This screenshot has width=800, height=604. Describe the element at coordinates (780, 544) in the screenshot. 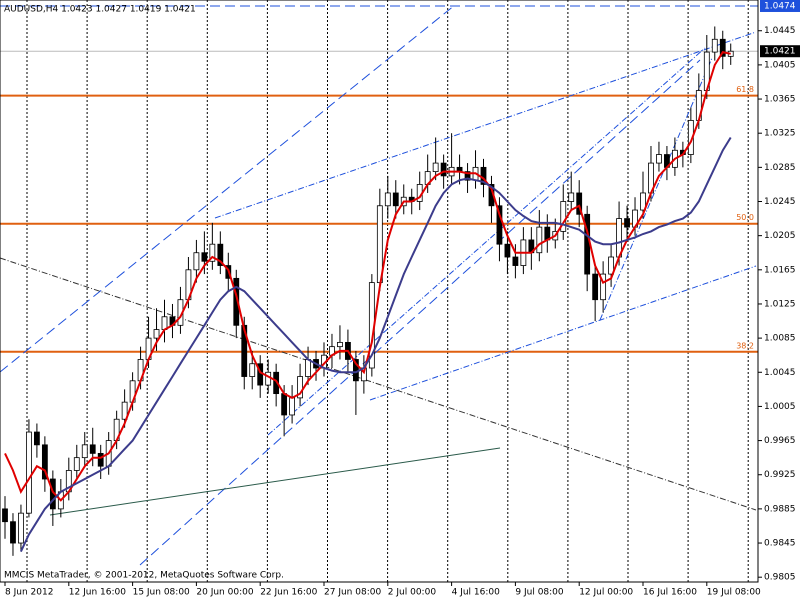

I see `y-tick-label: 0.9845` at that location.